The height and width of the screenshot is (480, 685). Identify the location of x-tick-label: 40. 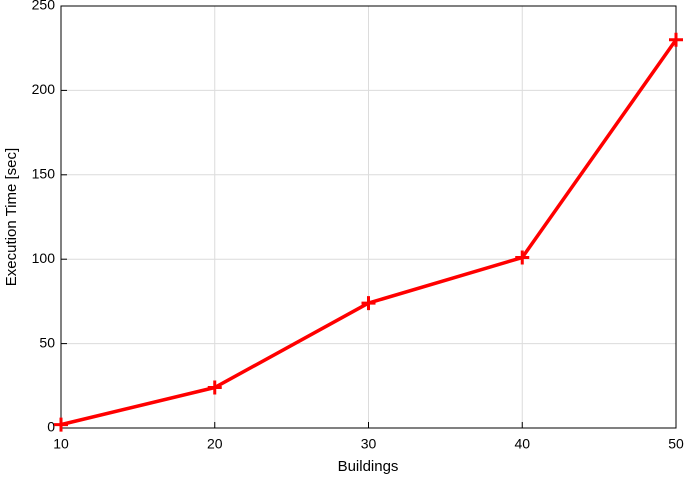
(522, 444).